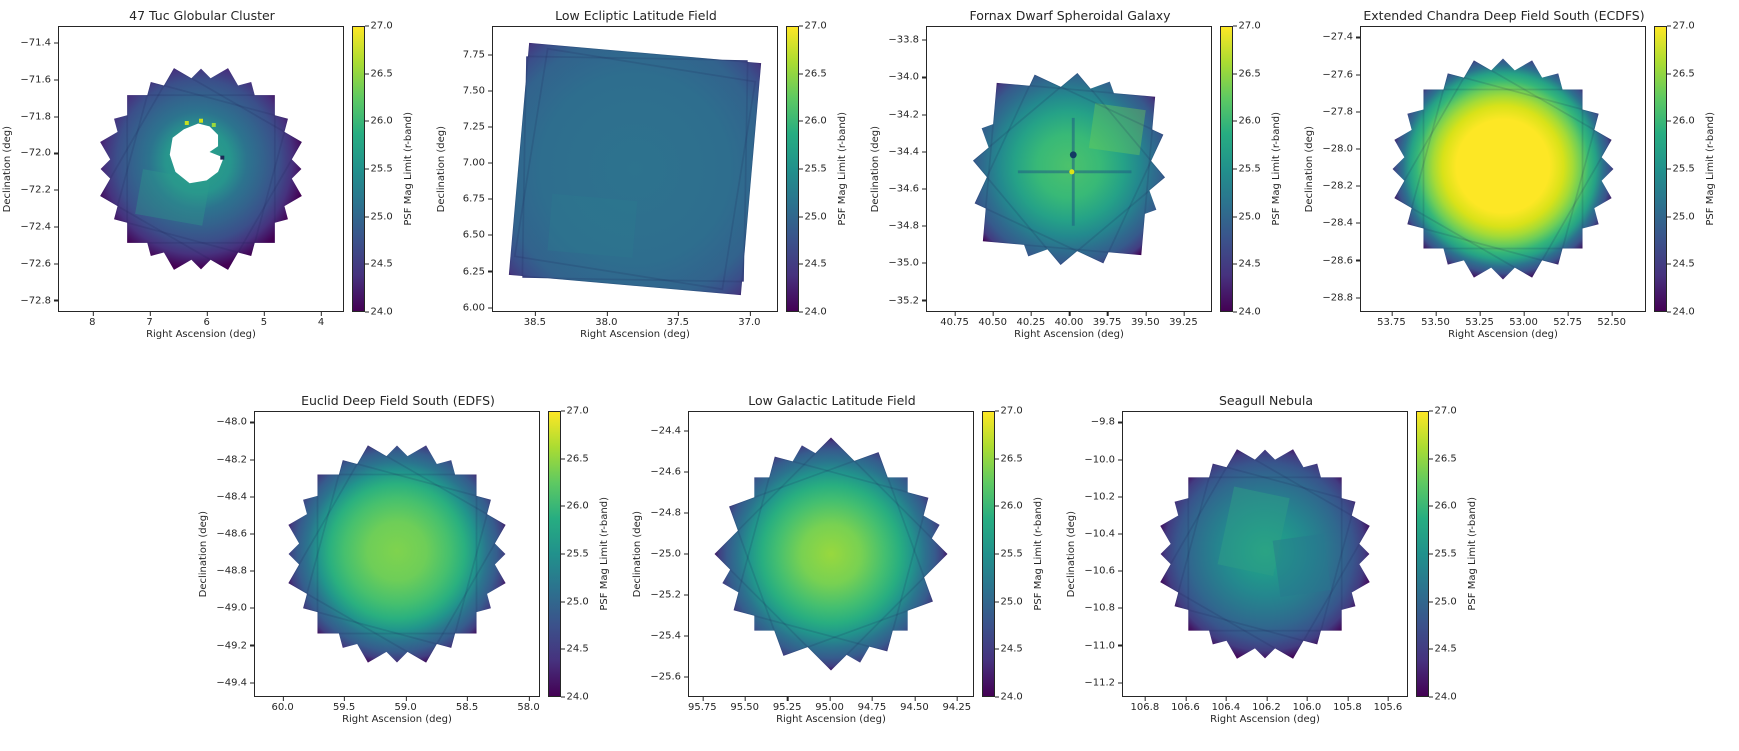  What do you see at coordinates (1100, 554) in the screenshot?
I see `y-axis-ticks: −9.8 −10.0 −10.2 −10.4 −10.6 −10.8 −11.0 −11.2` at bounding box center [1100, 554].